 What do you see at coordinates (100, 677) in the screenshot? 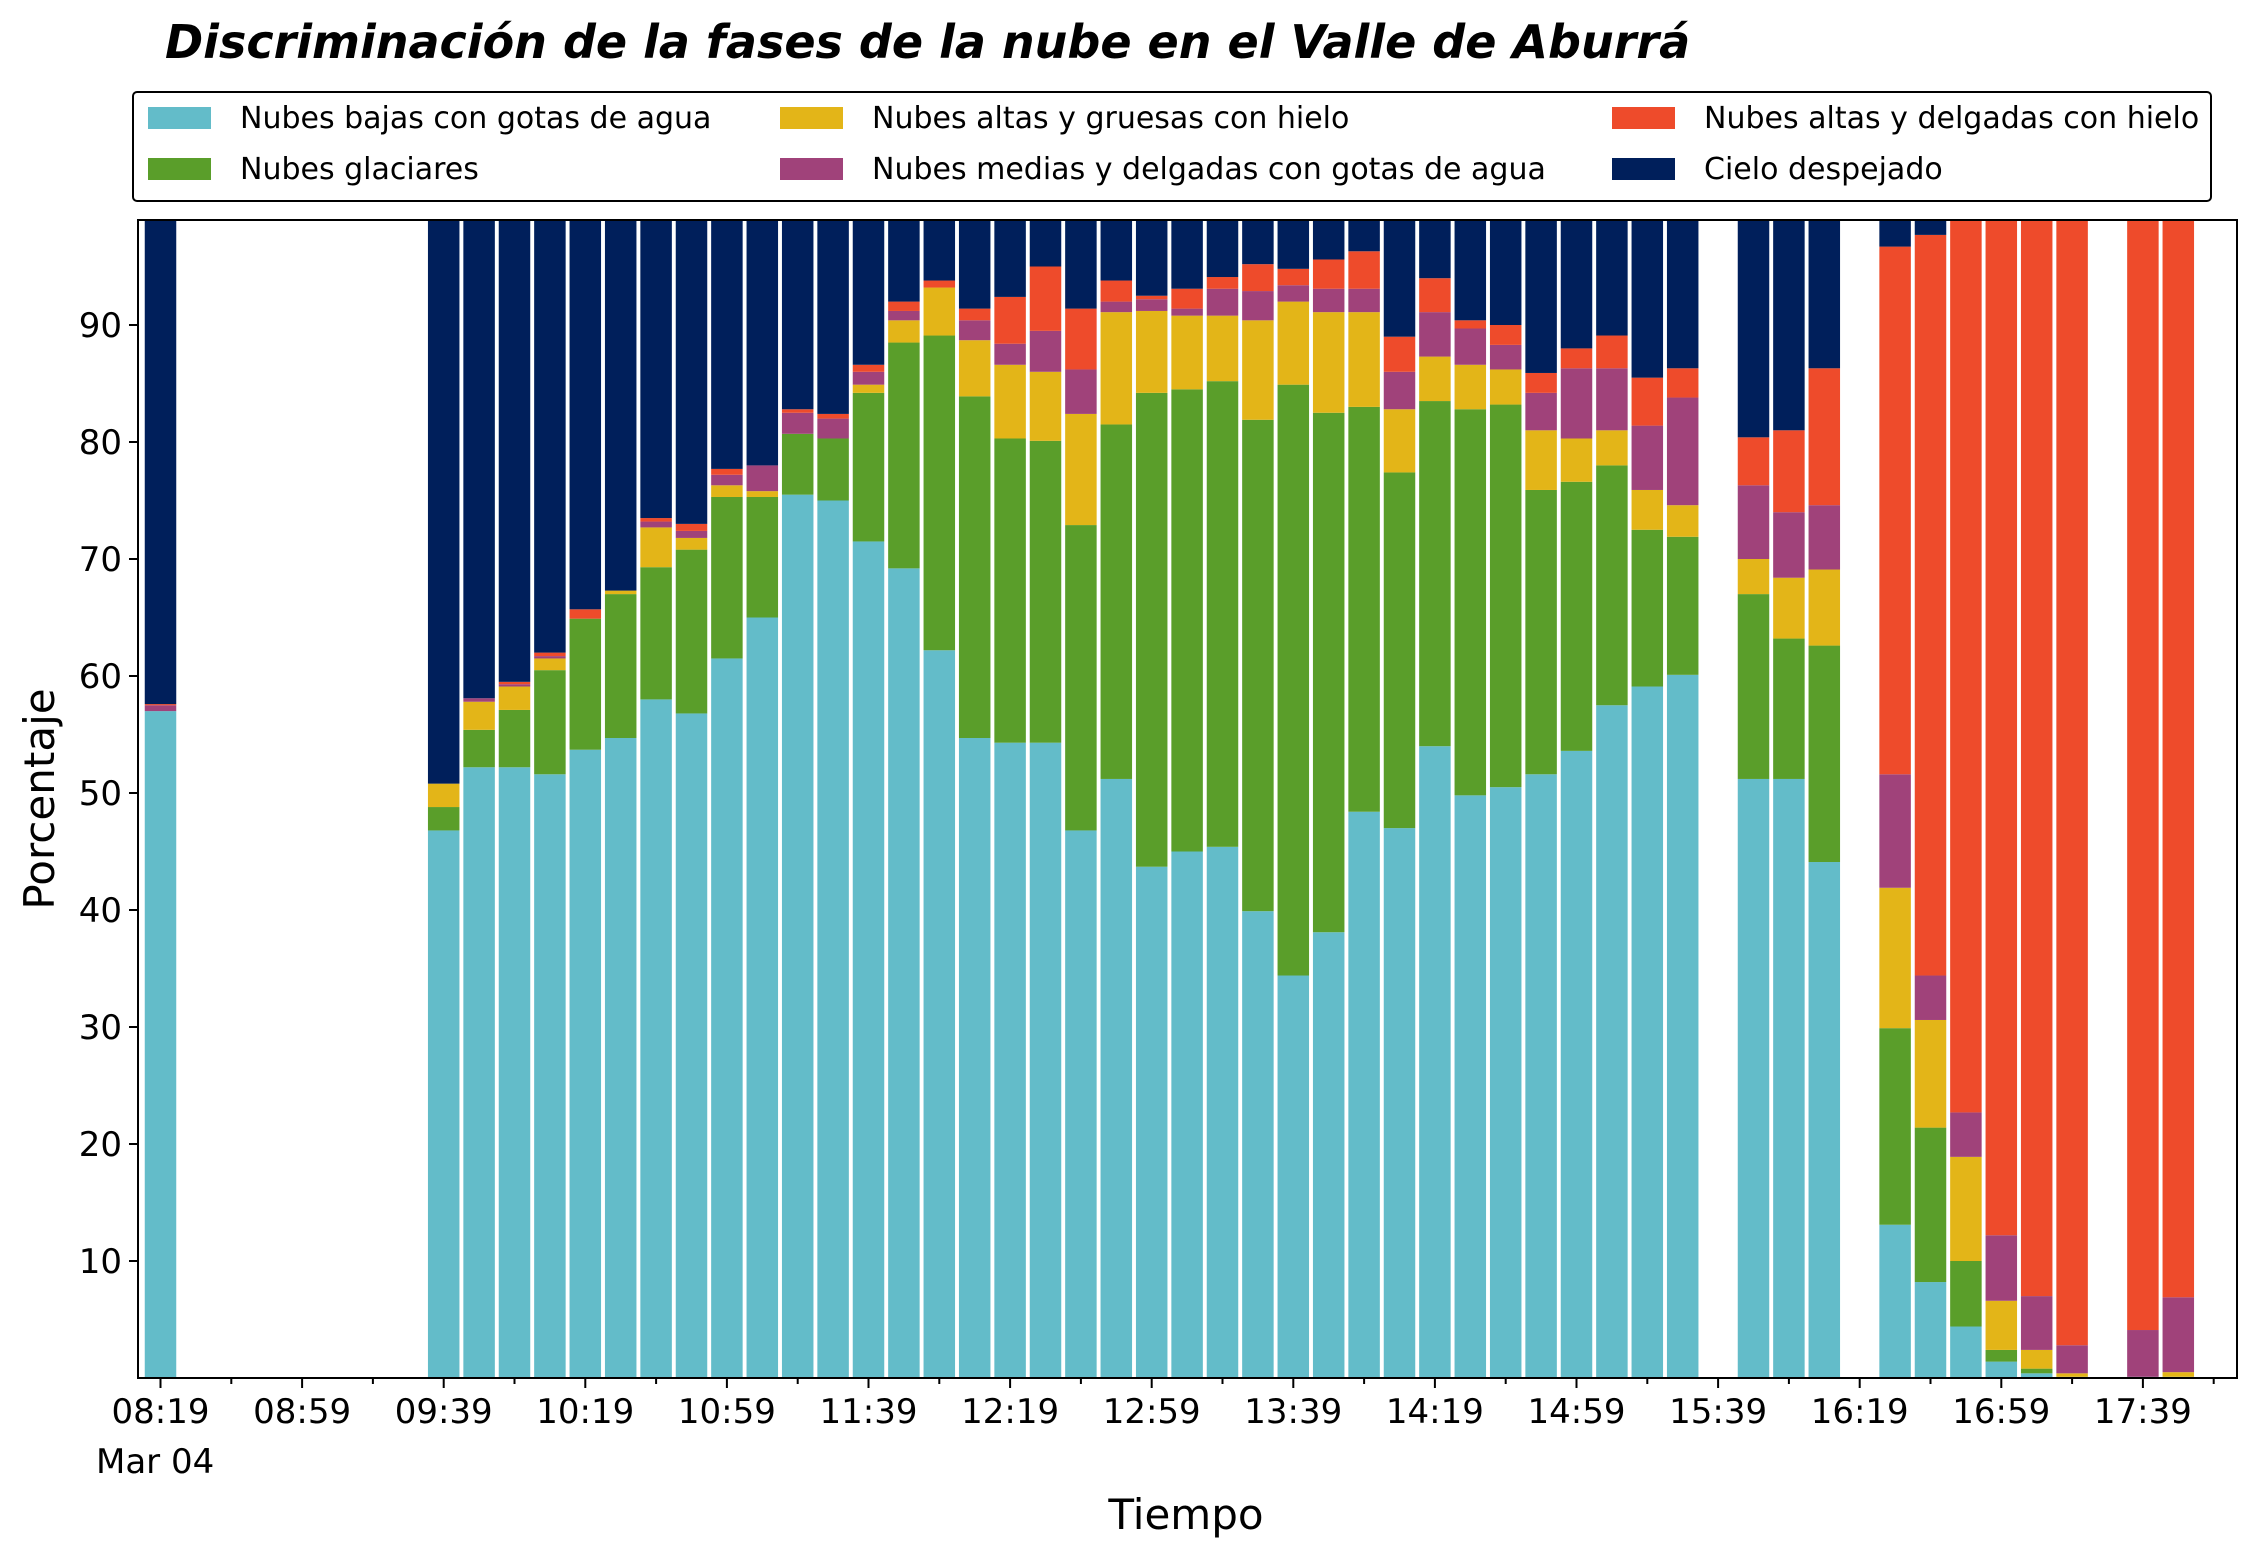
I see `y-tick-label: 60` at bounding box center [100, 677].